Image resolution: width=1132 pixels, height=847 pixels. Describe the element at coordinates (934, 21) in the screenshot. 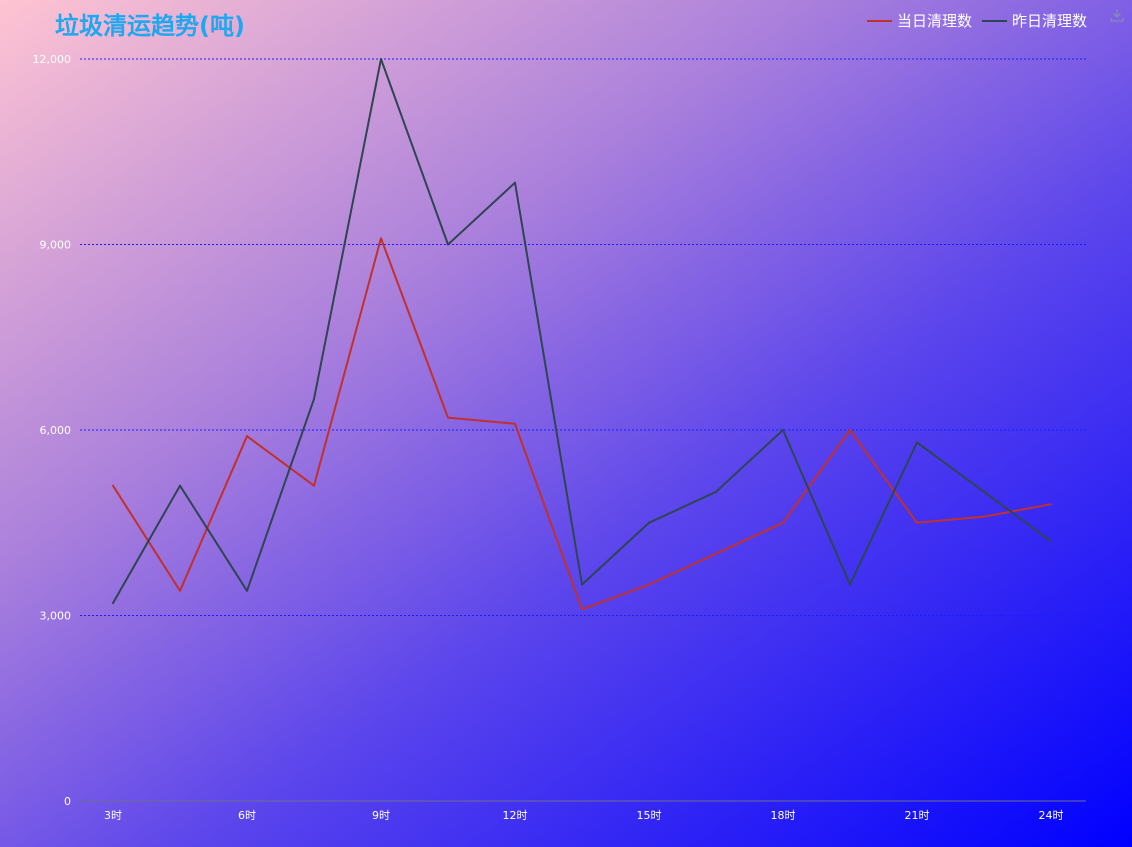

I see `legend-label-today: 当日清理数` at that location.